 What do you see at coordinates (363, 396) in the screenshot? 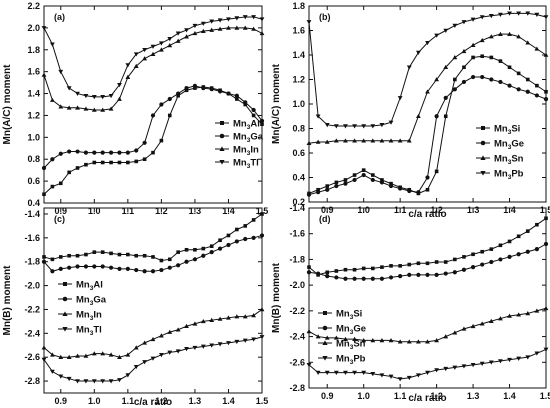
I see `x-tick-label: 1.0` at bounding box center [363, 396].